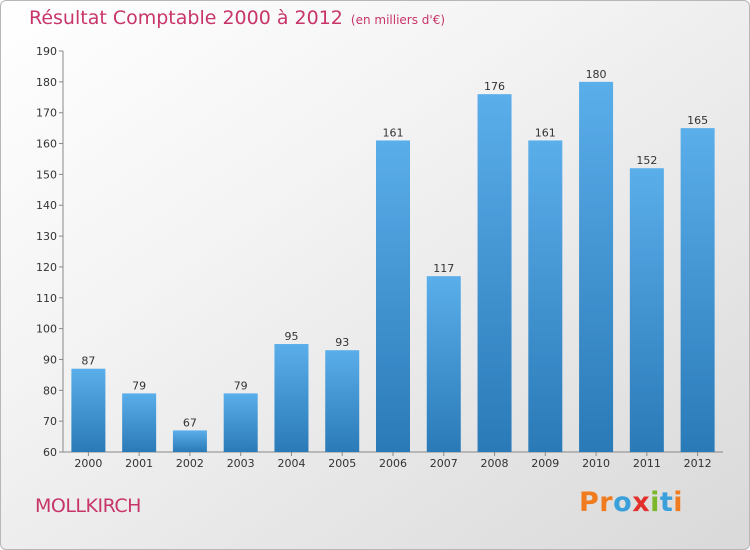 The height and width of the screenshot is (550, 750). Describe the element at coordinates (189, 441) in the screenshot. I see `bar-2002` at that location.